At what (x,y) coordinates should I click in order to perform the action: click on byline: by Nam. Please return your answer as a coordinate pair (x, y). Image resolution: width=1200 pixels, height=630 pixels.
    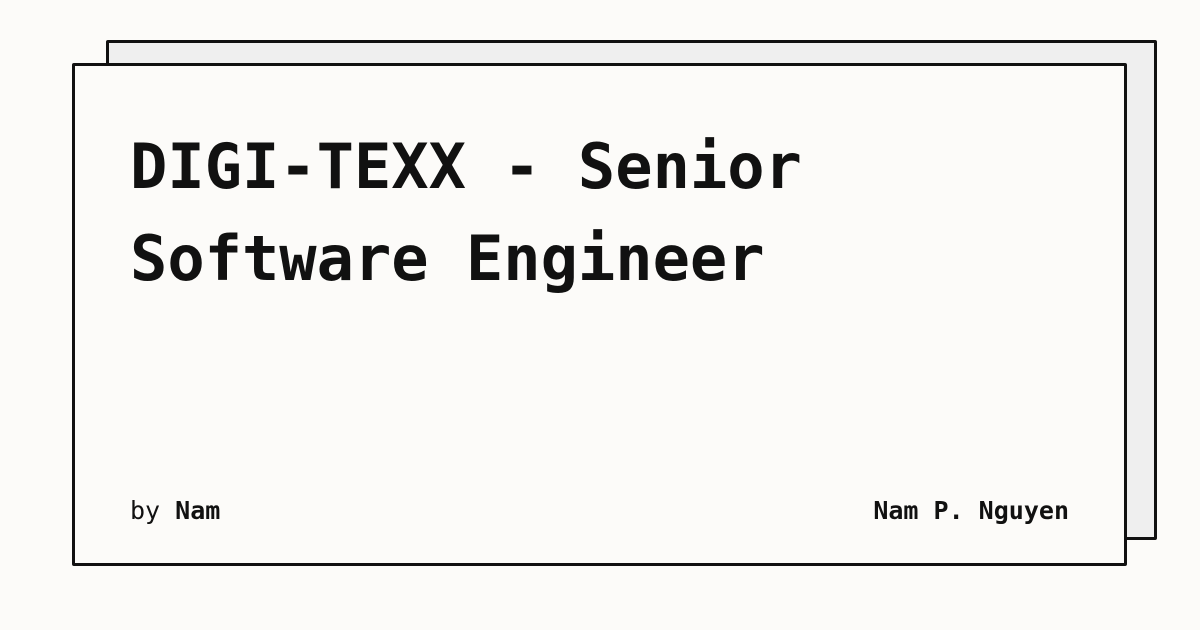
    Looking at the image, I should click on (175, 510).